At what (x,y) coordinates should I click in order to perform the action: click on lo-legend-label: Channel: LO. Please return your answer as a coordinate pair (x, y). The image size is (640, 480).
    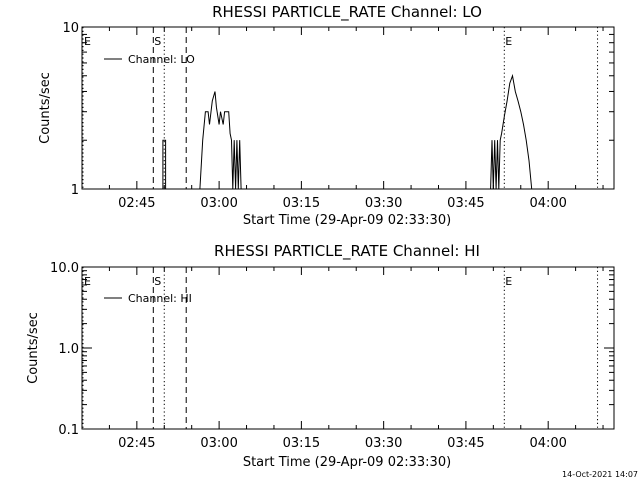
    Looking at the image, I should click on (161, 59).